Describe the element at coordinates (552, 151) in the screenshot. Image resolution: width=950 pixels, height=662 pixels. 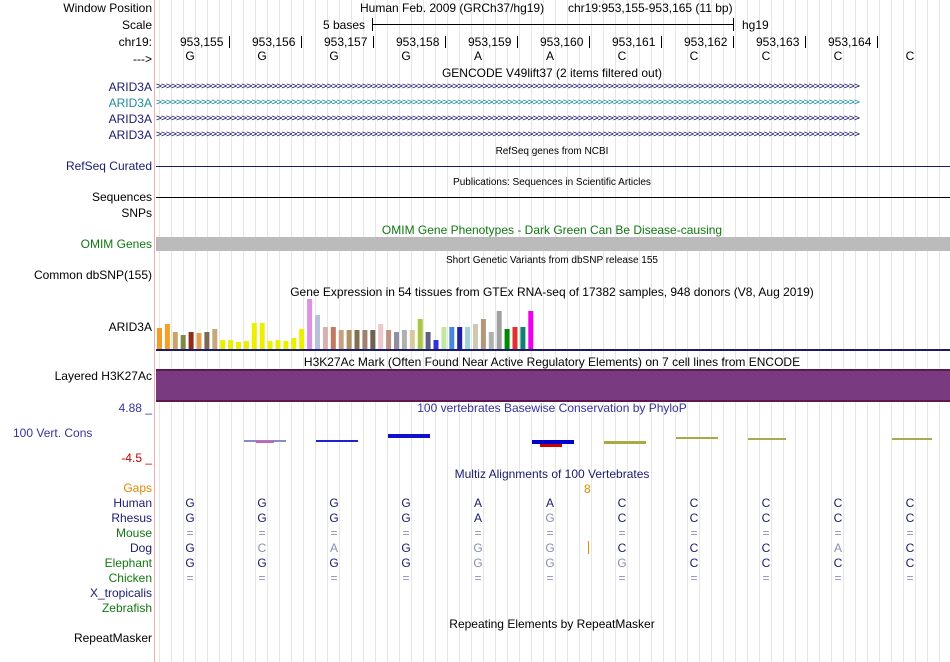
I see `refseq-track-title: RefSeq genes from NCBI` at that location.